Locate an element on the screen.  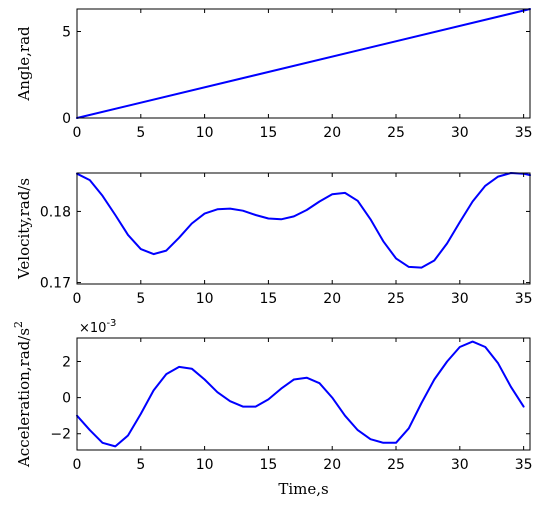
y-tick-label: 0.17 is located at coordinates (55, 284).